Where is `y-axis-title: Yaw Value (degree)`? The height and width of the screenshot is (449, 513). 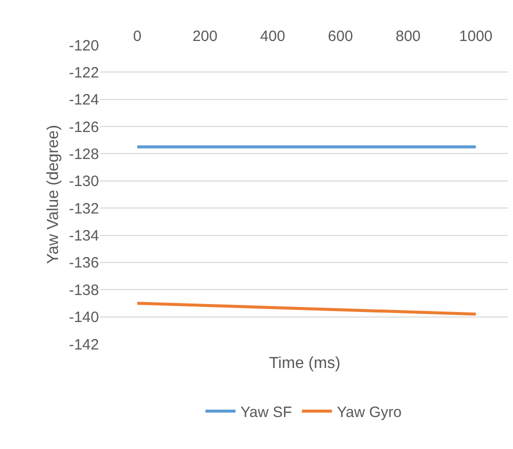 y-axis-title: Yaw Value (degree) is located at coordinates (53, 194).